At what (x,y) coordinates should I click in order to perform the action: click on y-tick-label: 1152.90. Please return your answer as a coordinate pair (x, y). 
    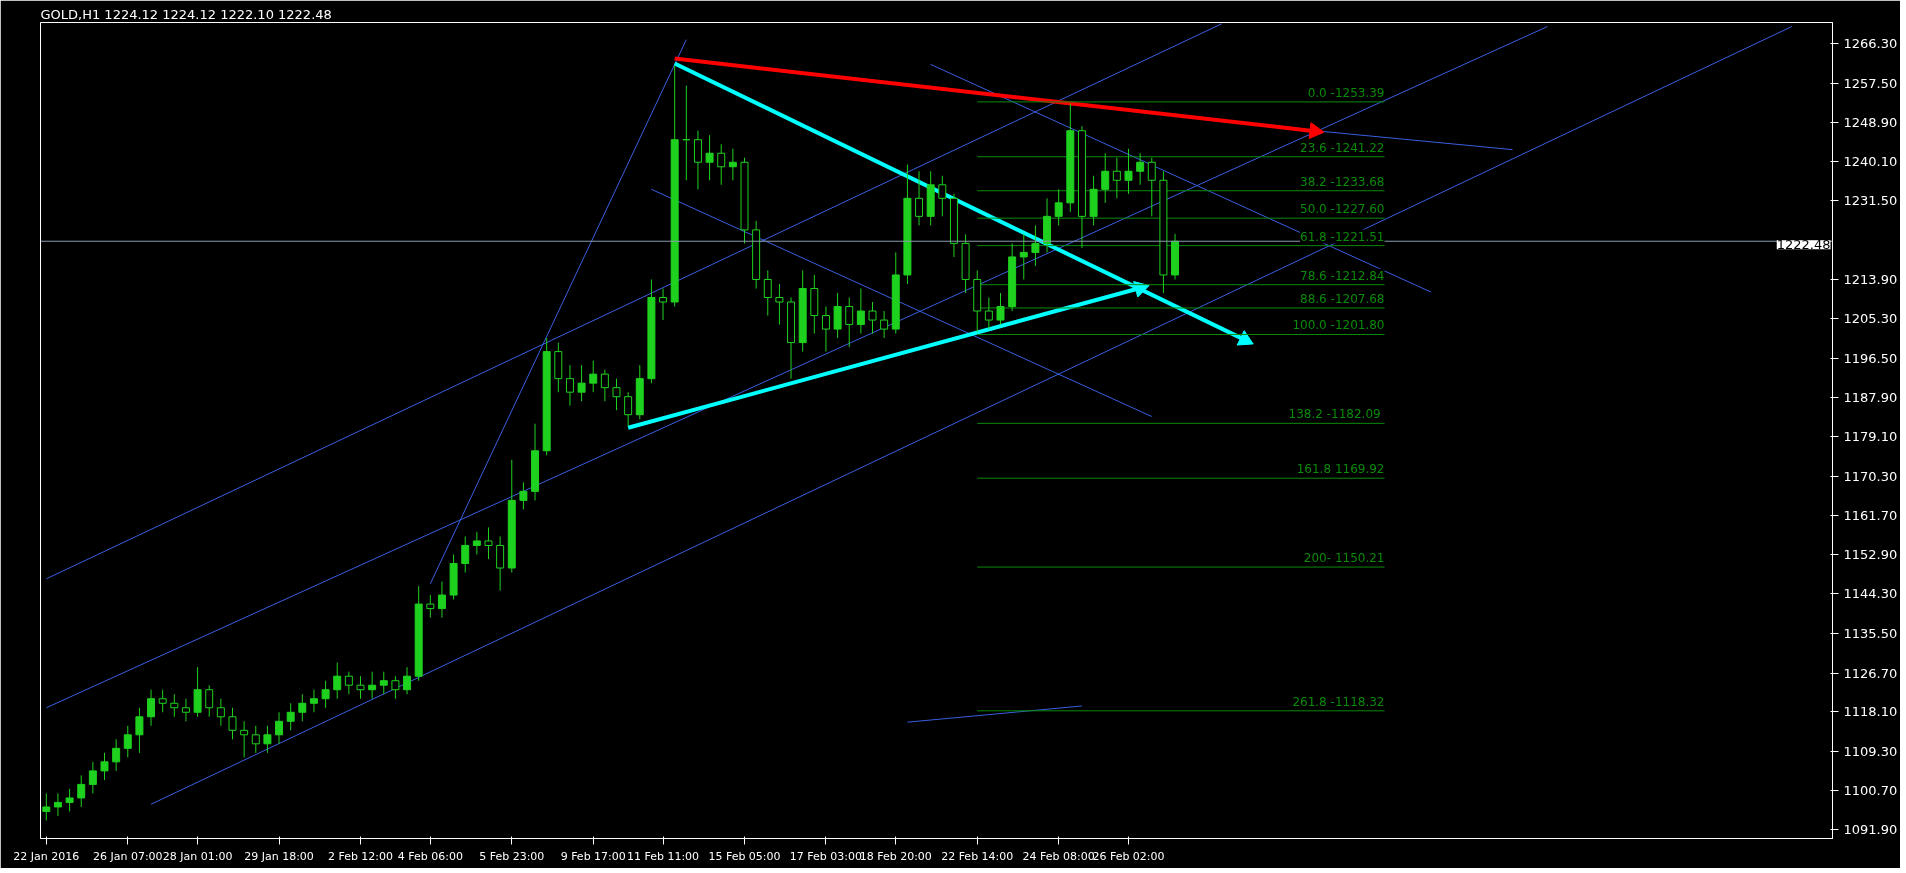
    Looking at the image, I should click on (1870, 555).